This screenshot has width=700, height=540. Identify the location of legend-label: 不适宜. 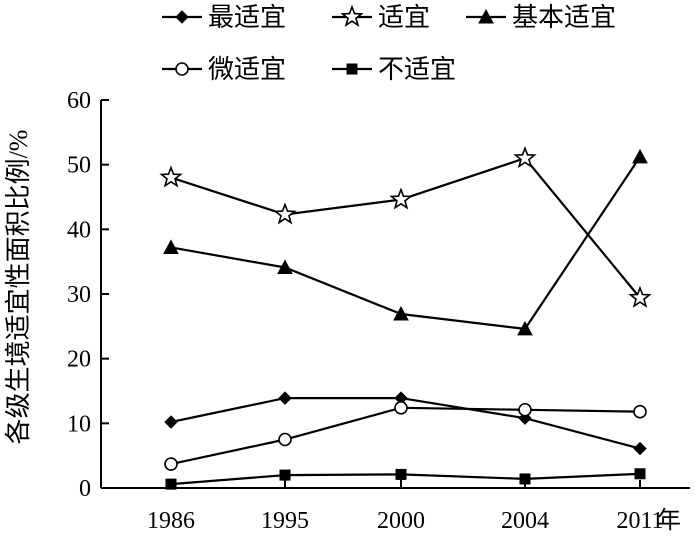
(417, 69).